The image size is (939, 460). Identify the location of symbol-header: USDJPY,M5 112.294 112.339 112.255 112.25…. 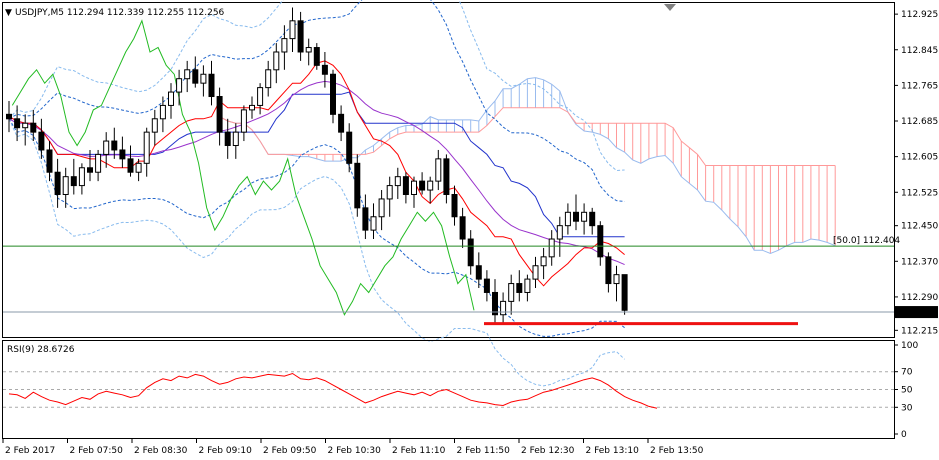
(120, 13).